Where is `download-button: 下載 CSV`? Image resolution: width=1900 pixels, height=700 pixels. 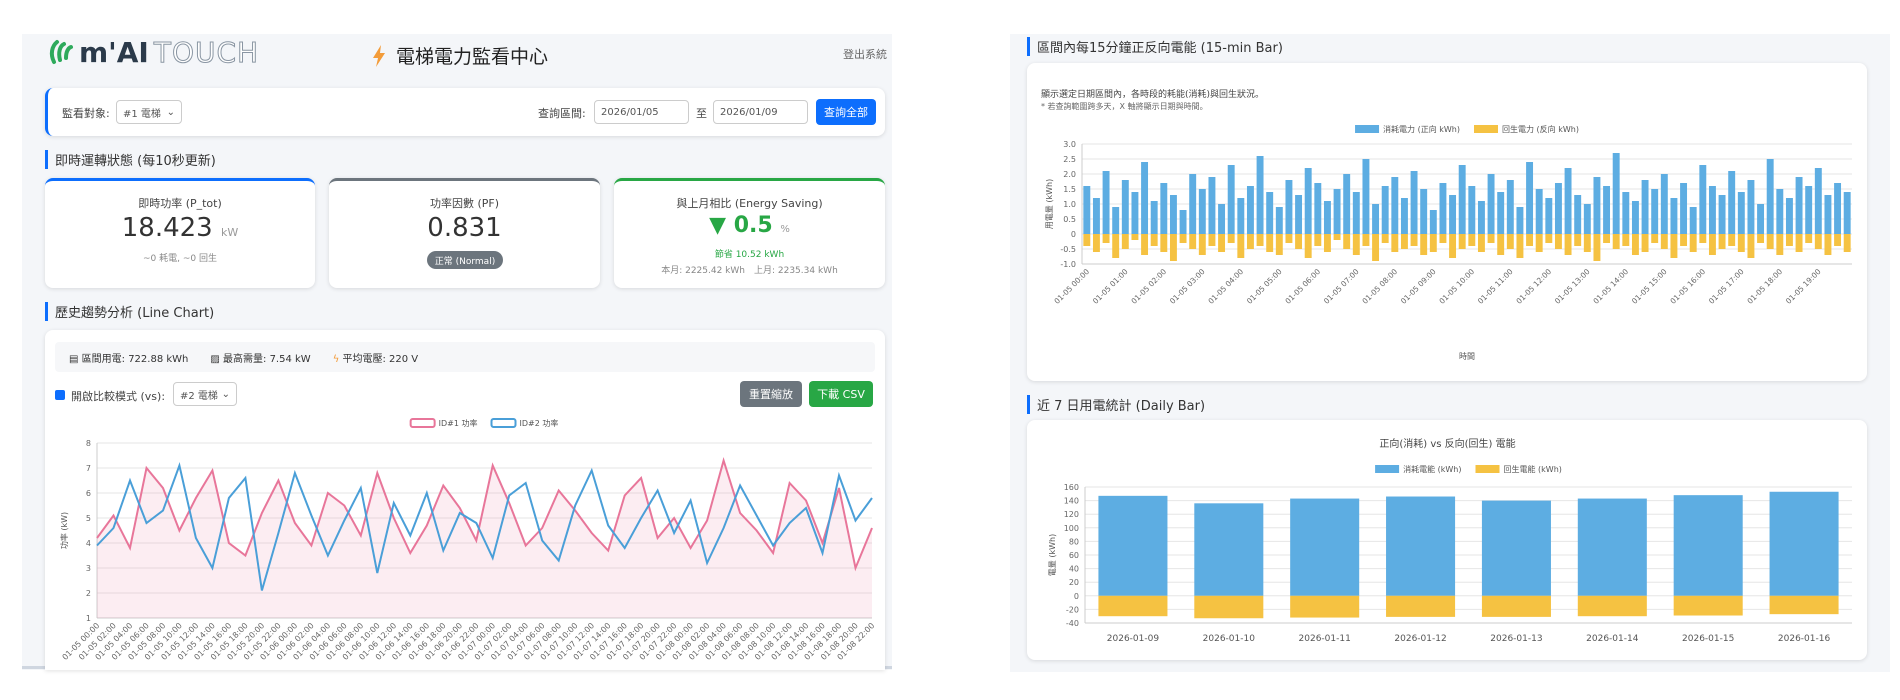
download-button: 下載 CSV is located at coordinates (841, 394).